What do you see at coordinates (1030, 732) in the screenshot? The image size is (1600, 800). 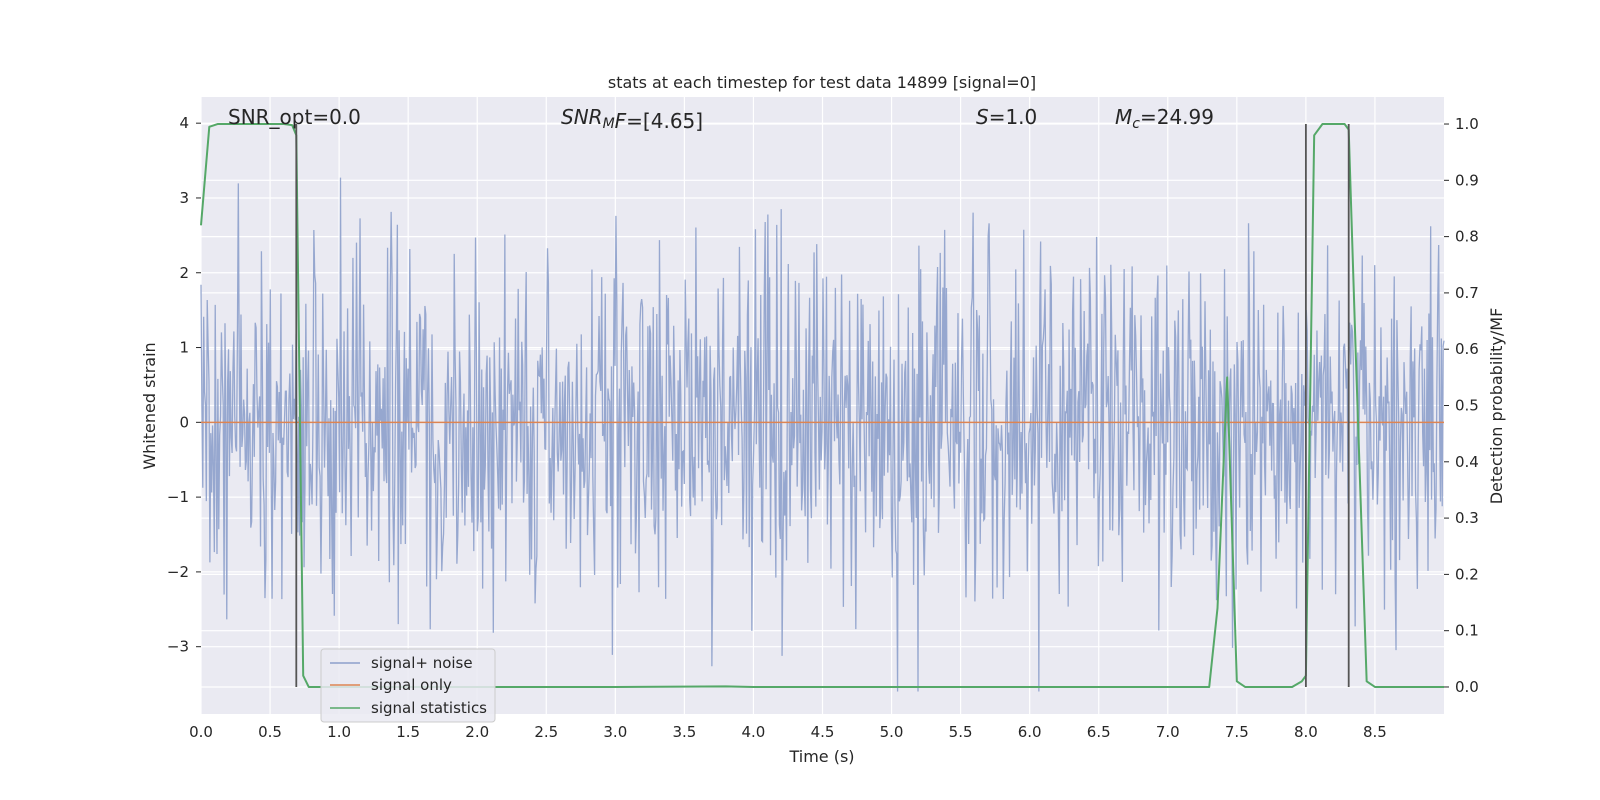 I see `x-tick-label-12: 6.0` at bounding box center [1030, 732].